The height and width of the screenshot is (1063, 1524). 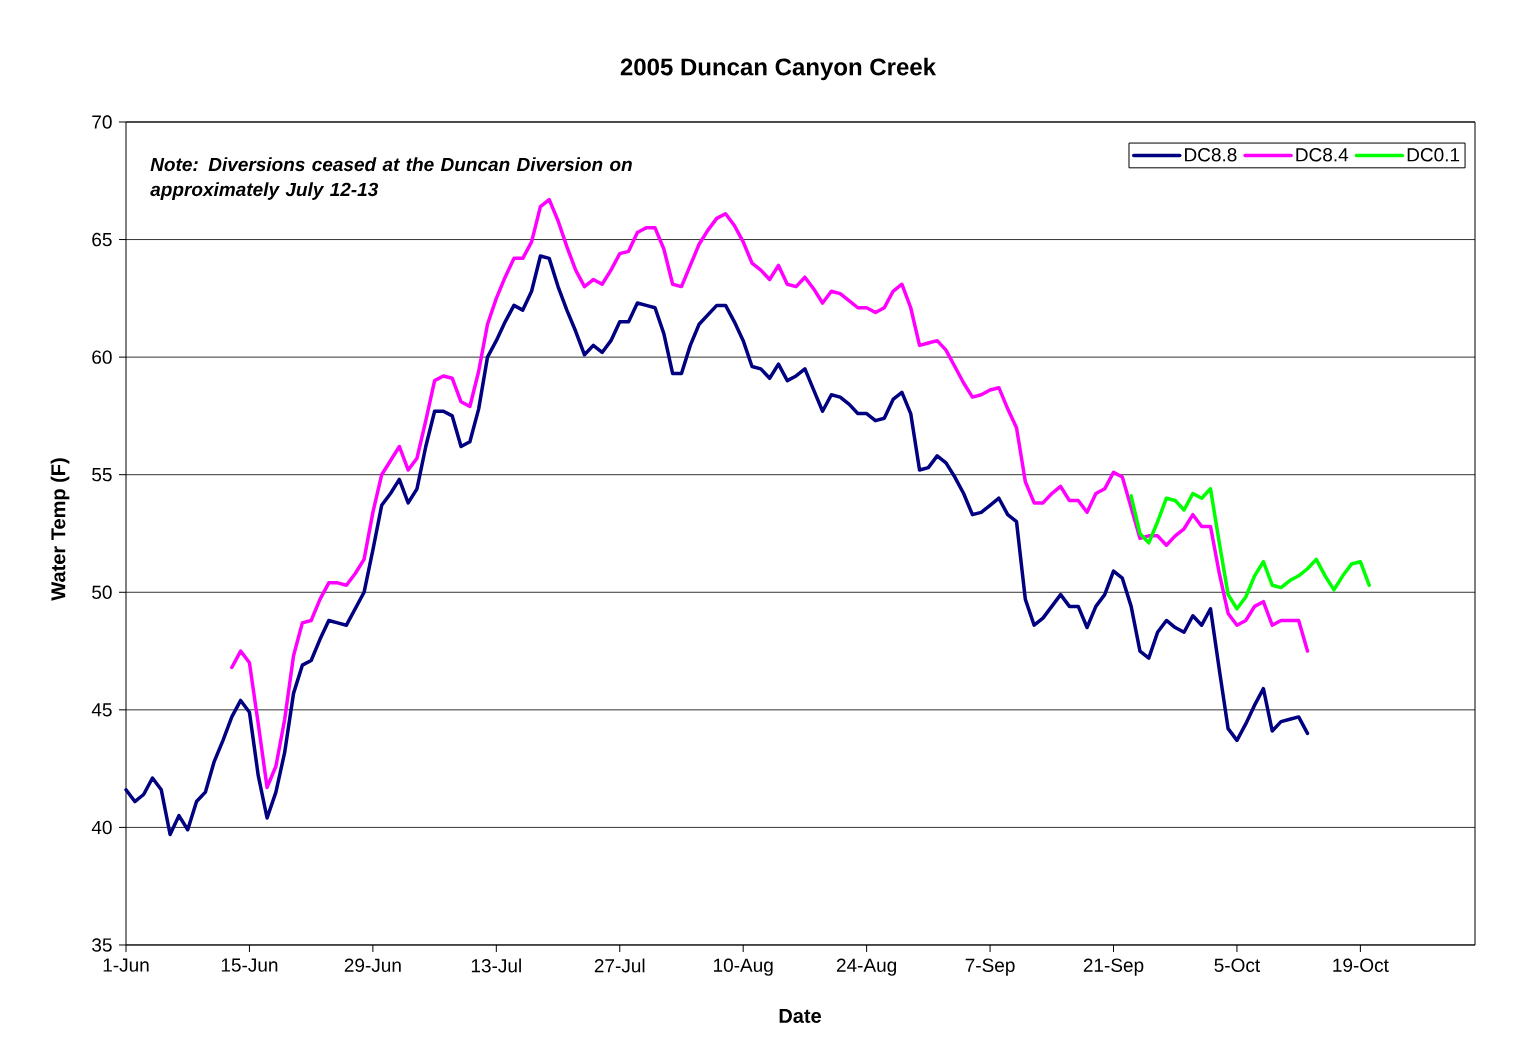 What do you see at coordinates (102, 592) in the screenshot?
I see `y-tick-label: 50` at bounding box center [102, 592].